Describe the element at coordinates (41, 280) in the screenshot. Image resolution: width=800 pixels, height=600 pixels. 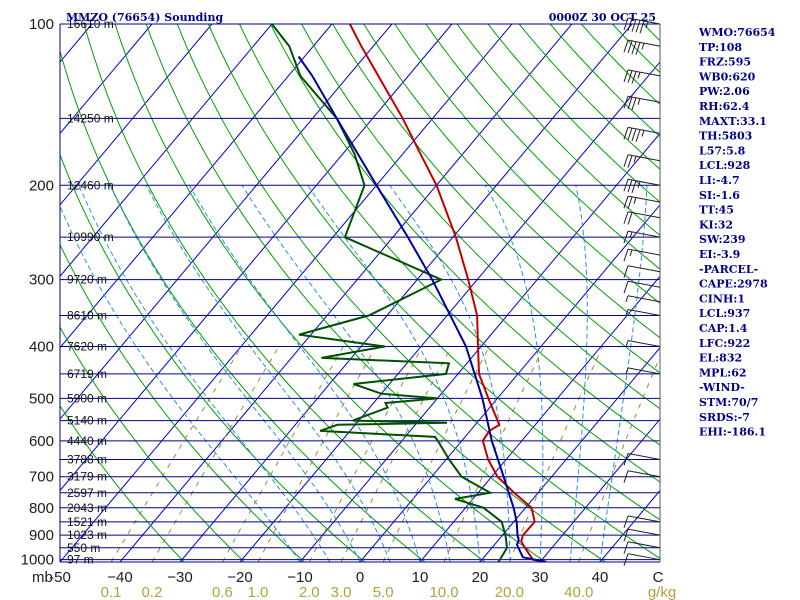
I see `pressure-tick-label: 300` at that location.